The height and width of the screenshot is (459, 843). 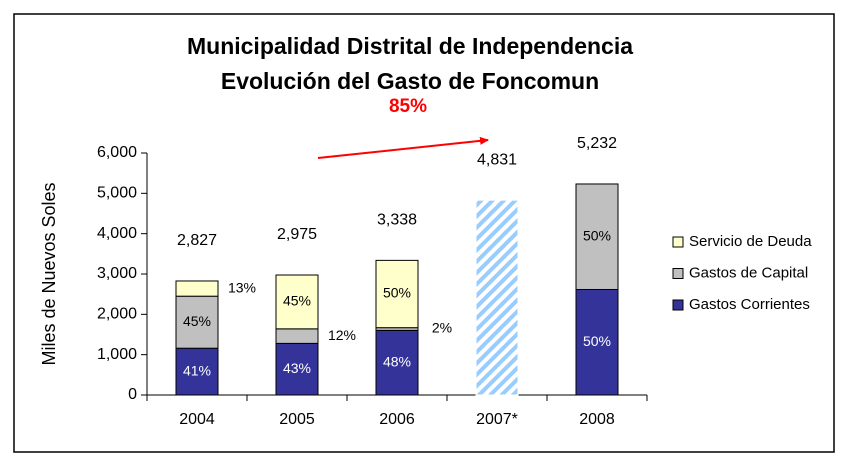 I want to click on y-tick-label: 4,000, so click(x=117, y=233).